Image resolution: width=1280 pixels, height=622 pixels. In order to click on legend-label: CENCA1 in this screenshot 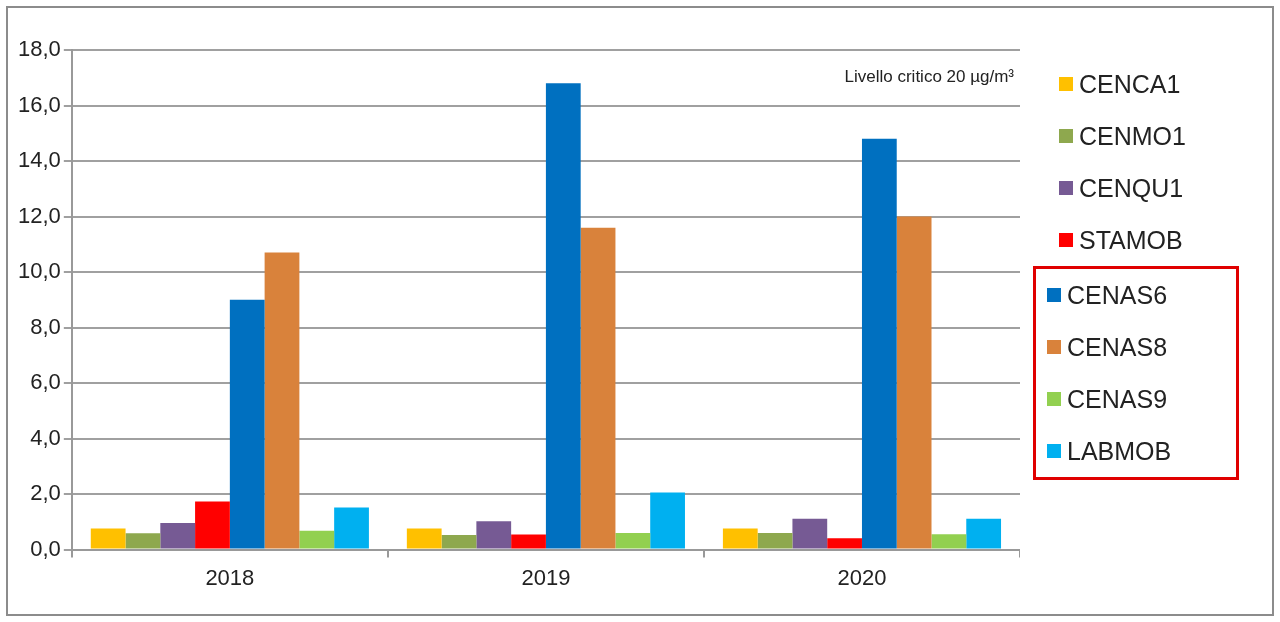, I will do `click(1130, 84)`.